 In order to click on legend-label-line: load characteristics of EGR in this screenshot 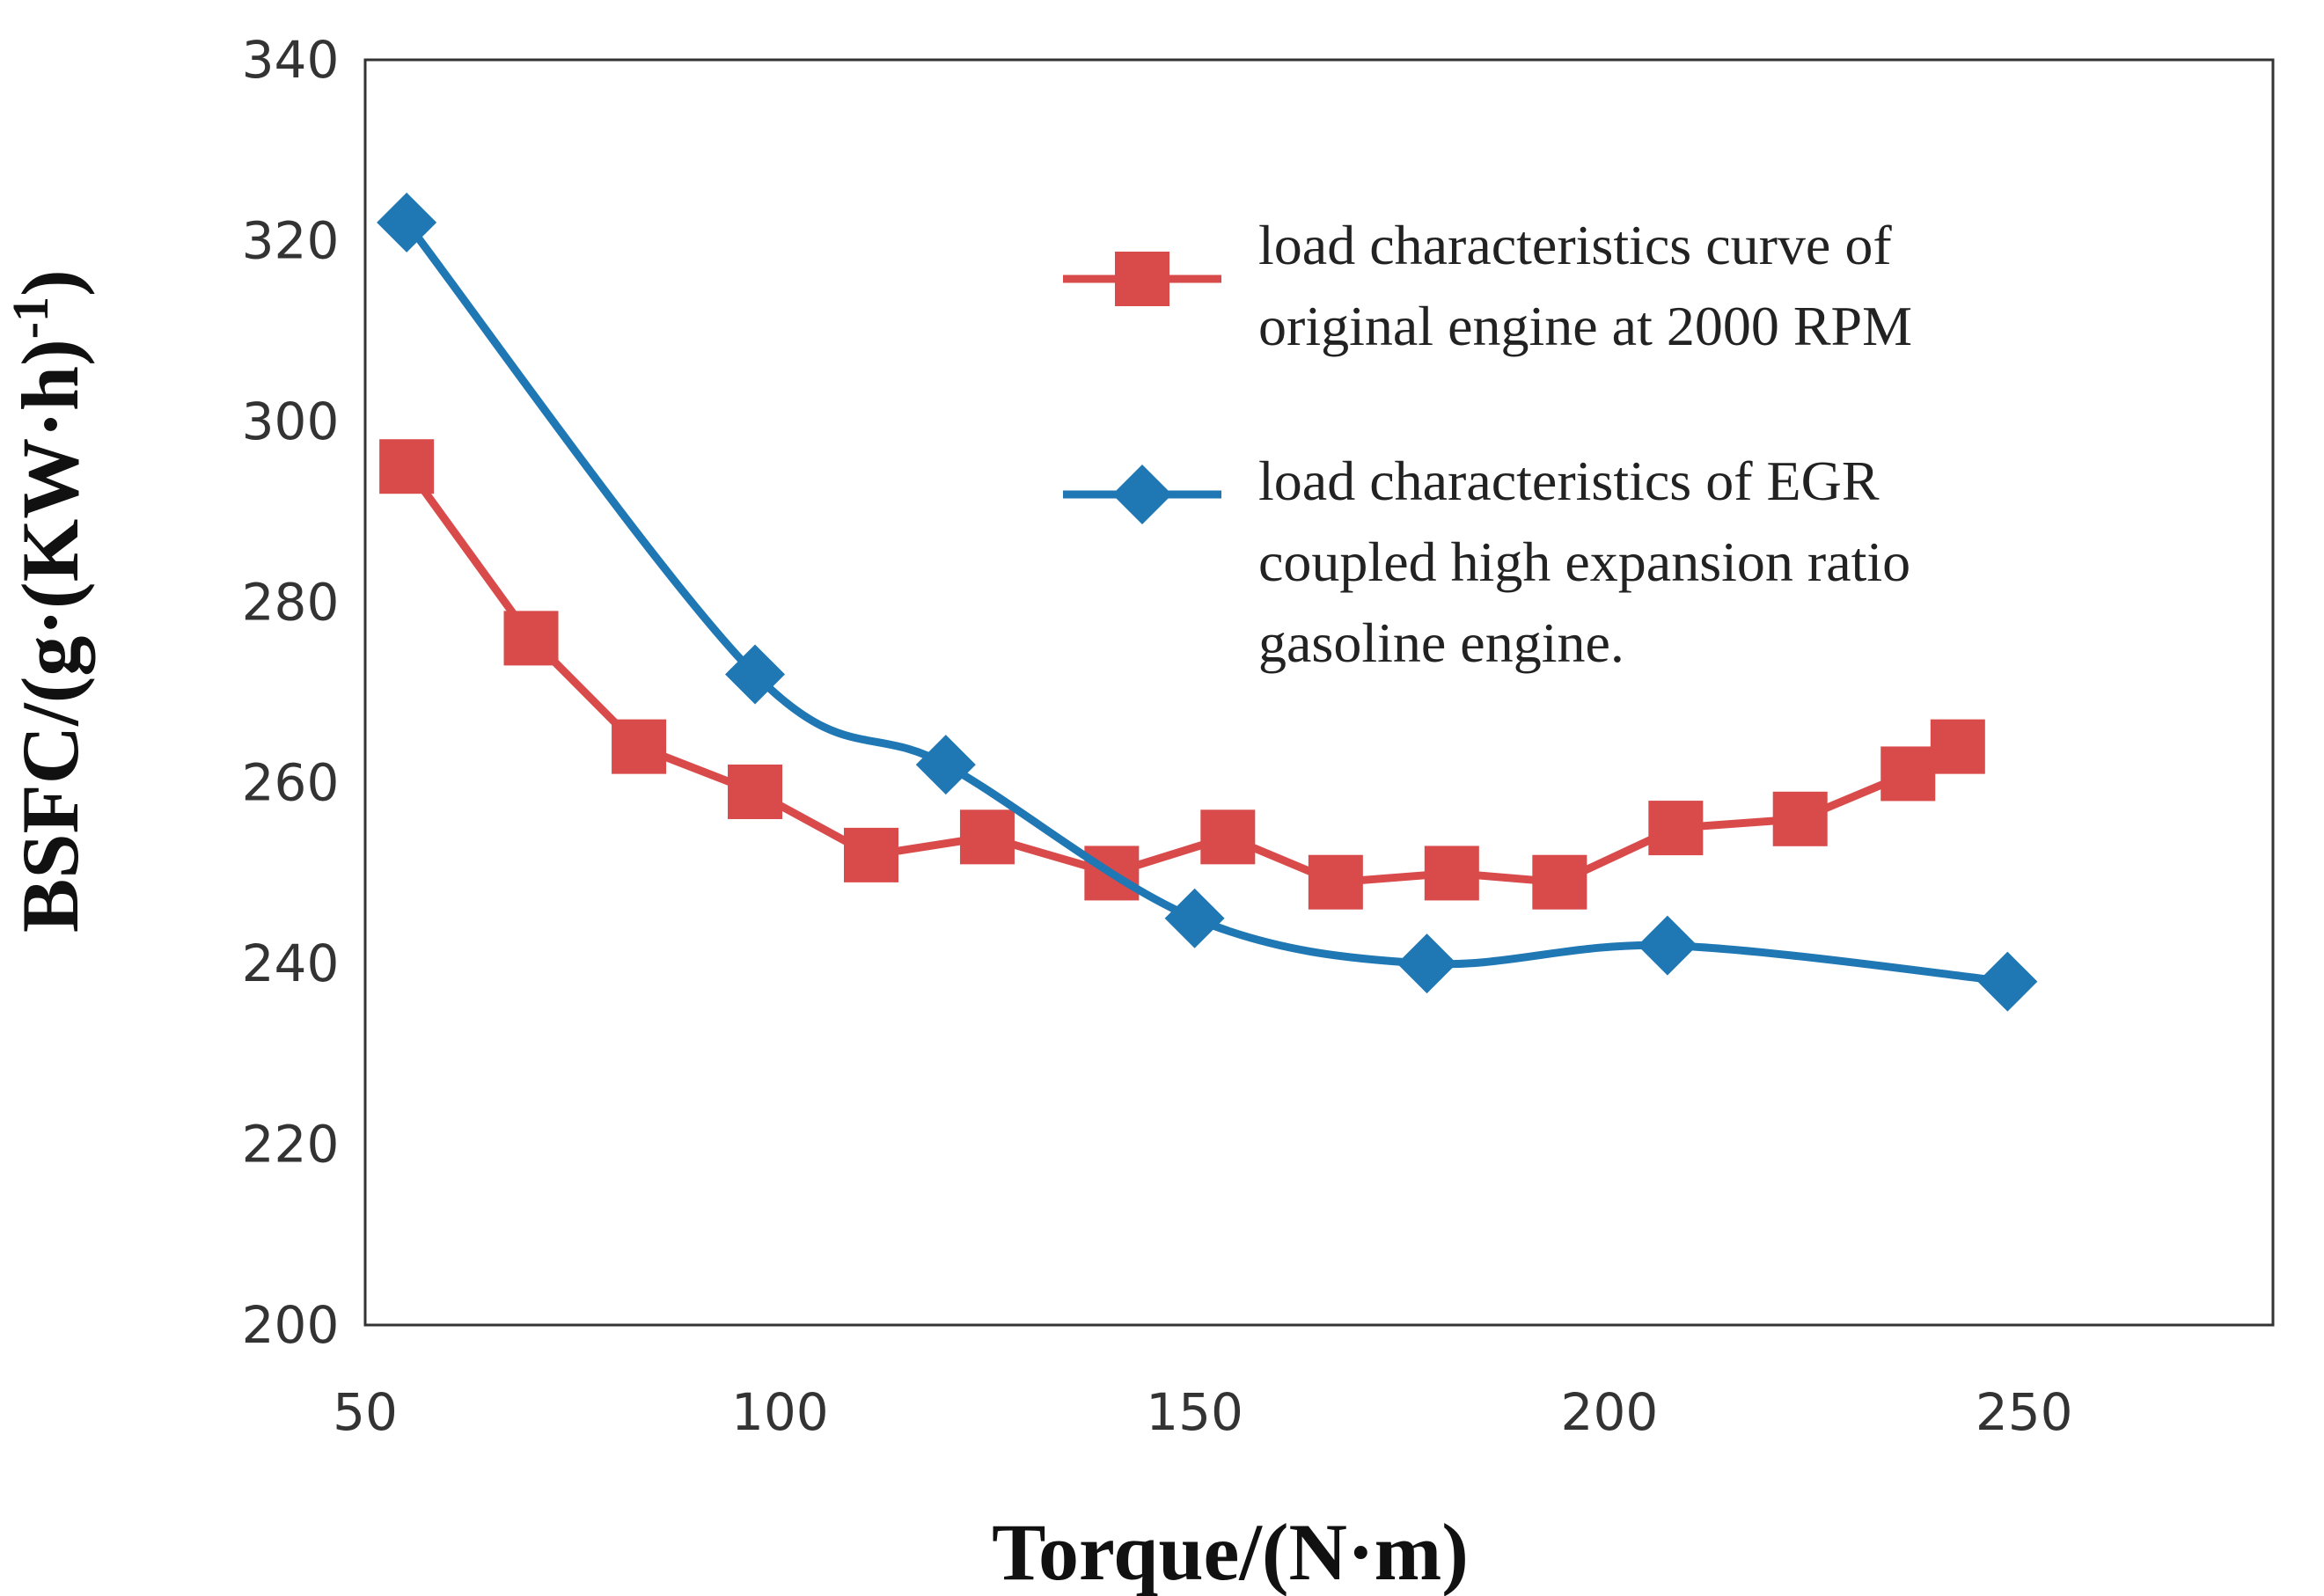, I will do `click(1569, 481)`.